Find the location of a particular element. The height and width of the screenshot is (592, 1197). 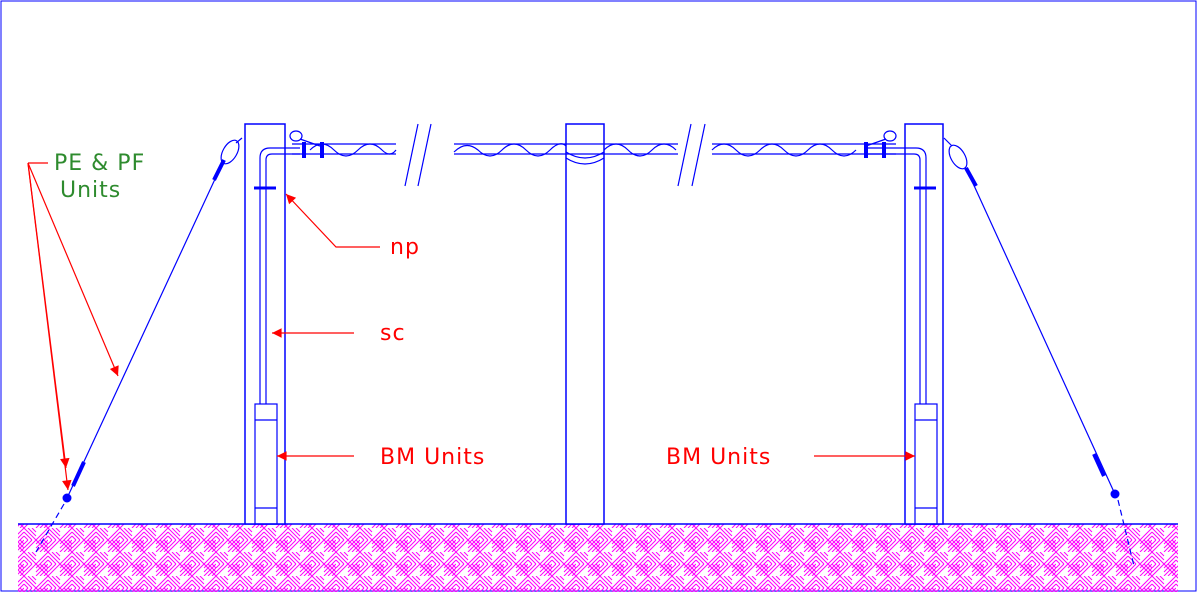

ground-hatch is located at coordinates (598, 558).